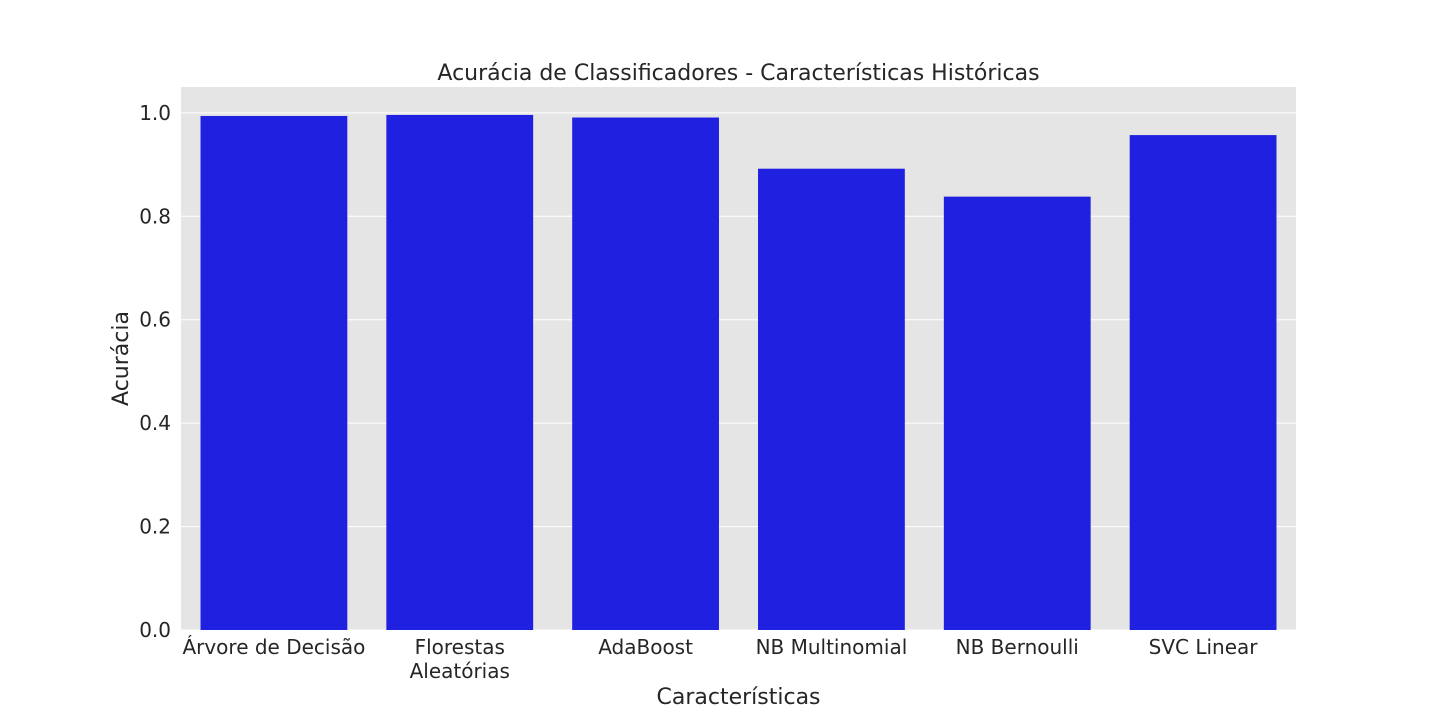 The height and width of the screenshot is (724, 1440). I want to click on y-axis-label: Acurácia, so click(121, 358).